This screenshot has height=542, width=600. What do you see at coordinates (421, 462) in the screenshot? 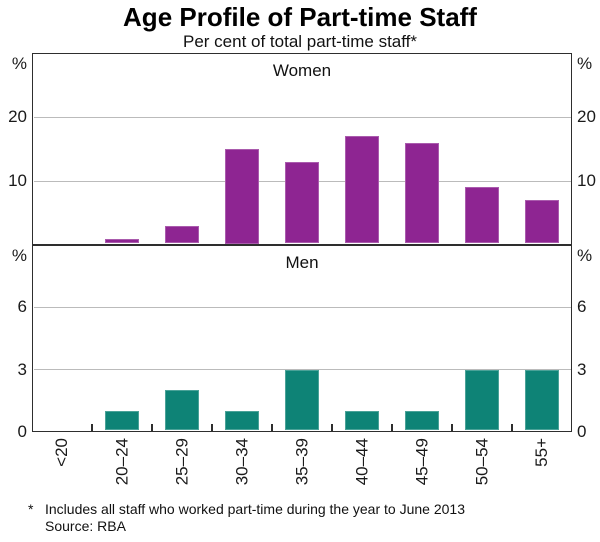
I see `x-category-label-text: 45–49` at bounding box center [421, 462].